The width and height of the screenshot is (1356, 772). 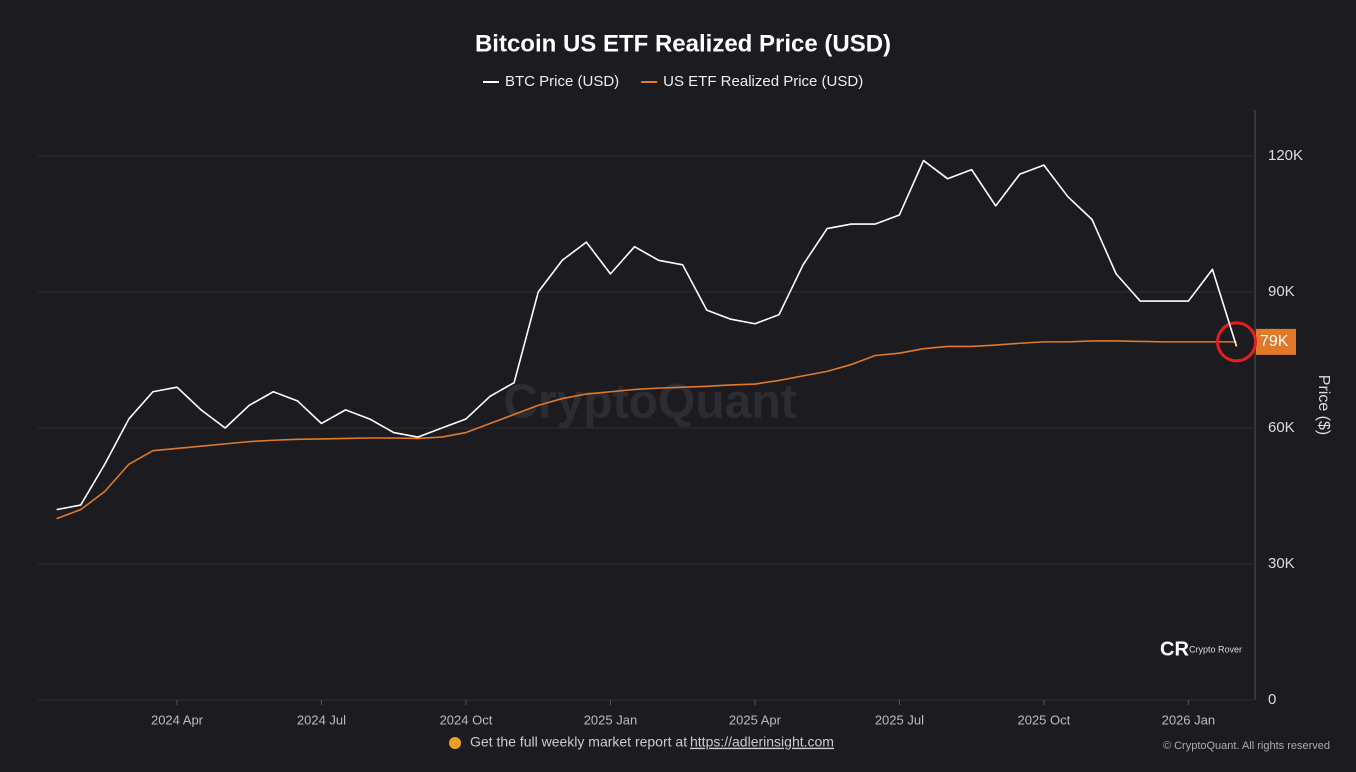 What do you see at coordinates (1285, 155) in the screenshot?
I see `y-tick-label: 120K` at bounding box center [1285, 155].